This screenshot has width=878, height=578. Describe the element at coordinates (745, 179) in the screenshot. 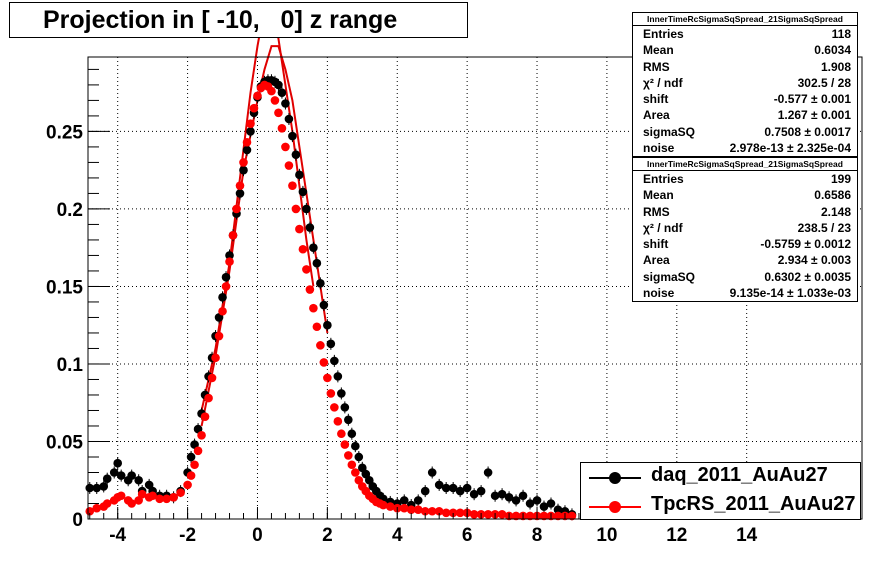

I see `stats-row: Entries 199` at that location.